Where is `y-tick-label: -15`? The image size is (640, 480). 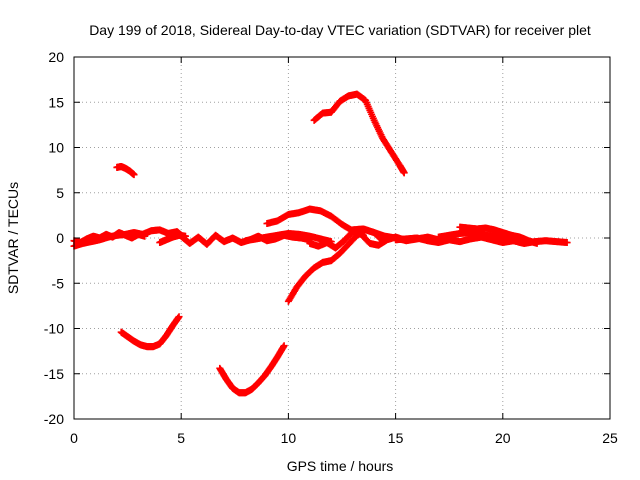
y-tick-label: -15 is located at coordinates (54, 374).